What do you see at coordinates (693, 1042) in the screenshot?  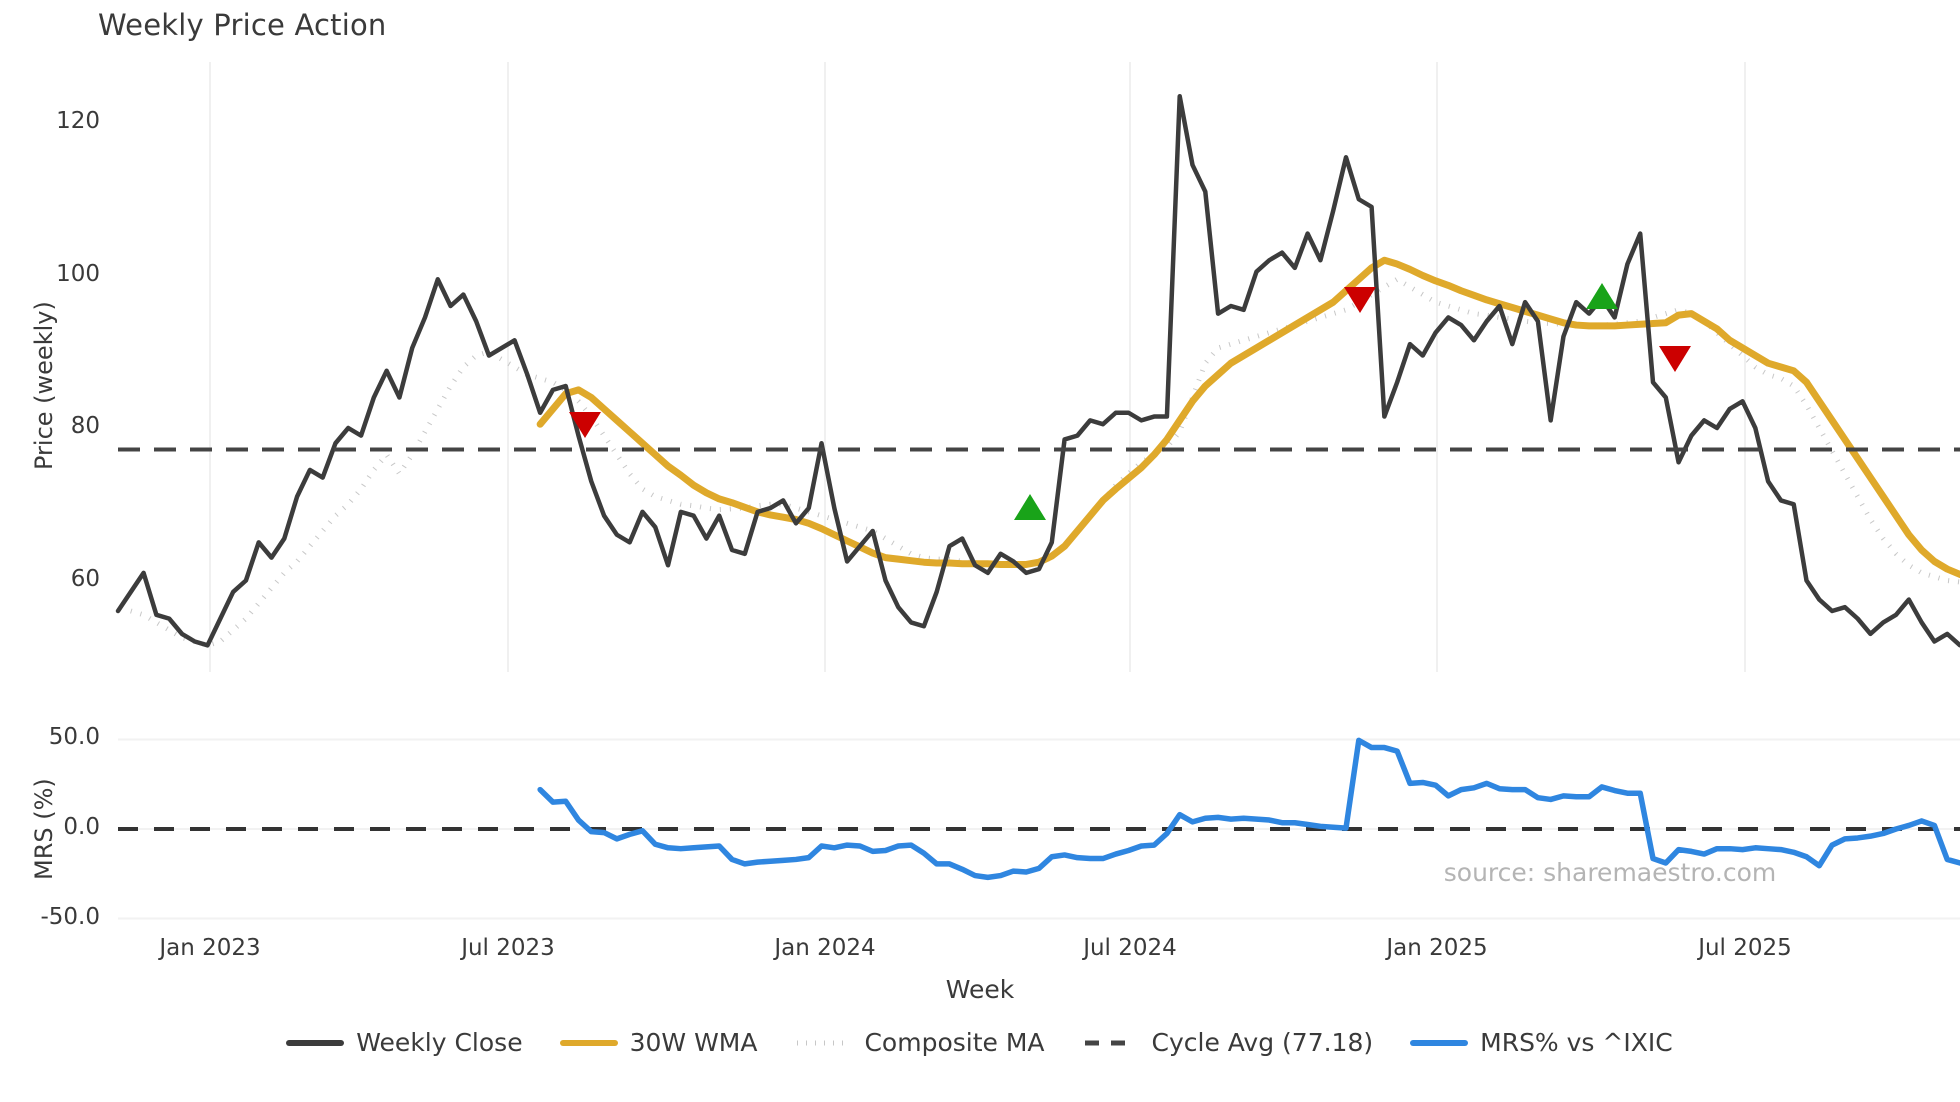 I see `legend-label: 30W WMA` at bounding box center [693, 1042].